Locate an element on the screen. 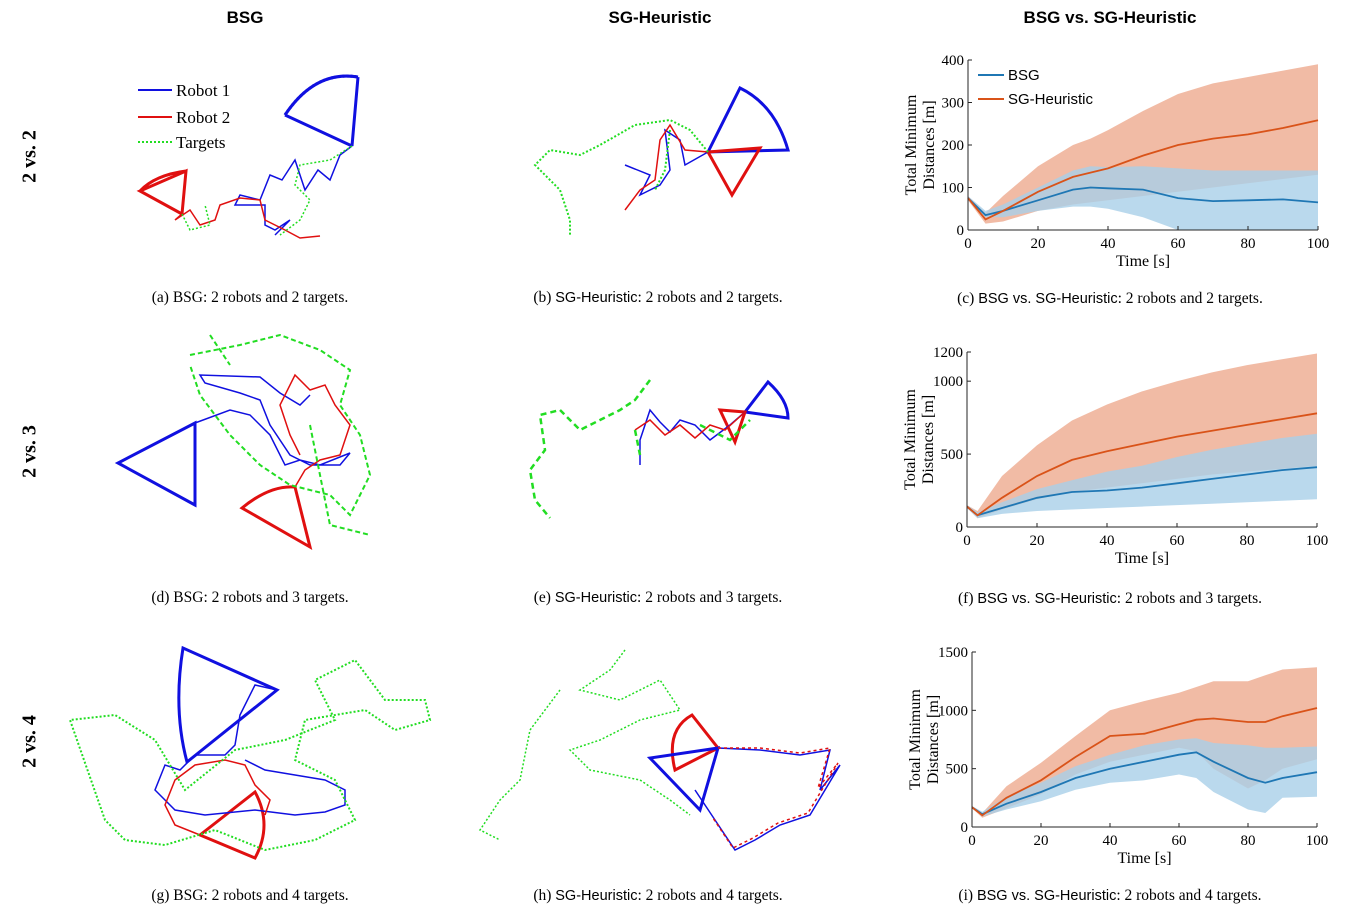  row-label-2v4: 2 vs. 4 is located at coordinates (29, 741).